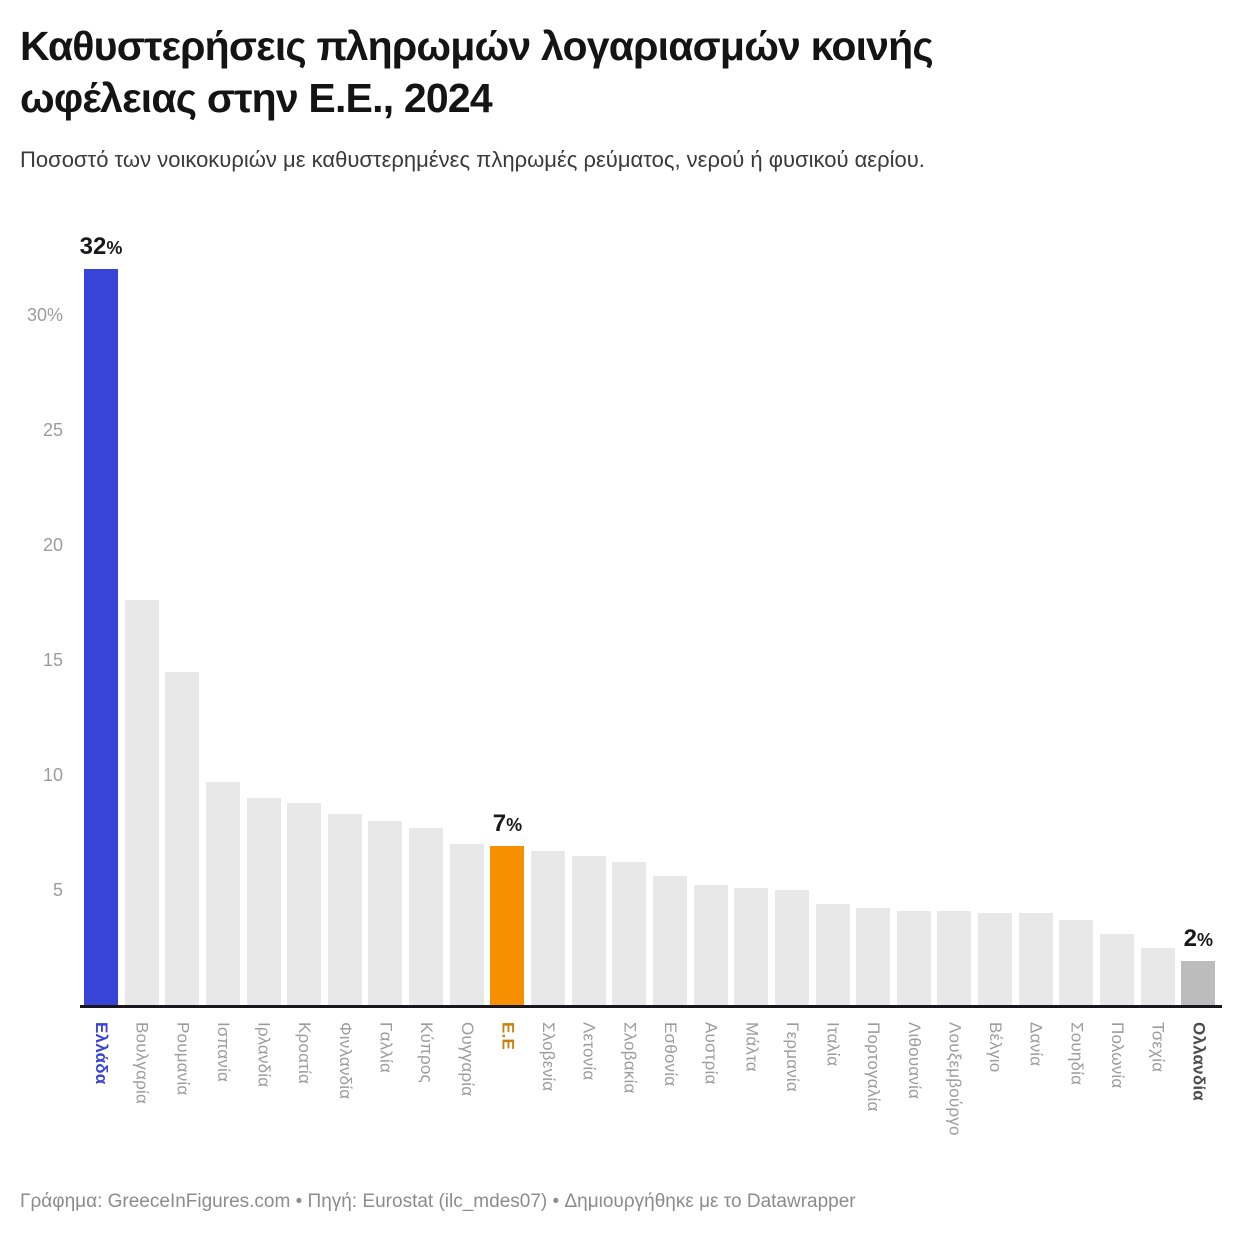  What do you see at coordinates (52, 775) in the screenshot?
I see `y-axis-tick-label: 10` at bounding box center [52, 775].